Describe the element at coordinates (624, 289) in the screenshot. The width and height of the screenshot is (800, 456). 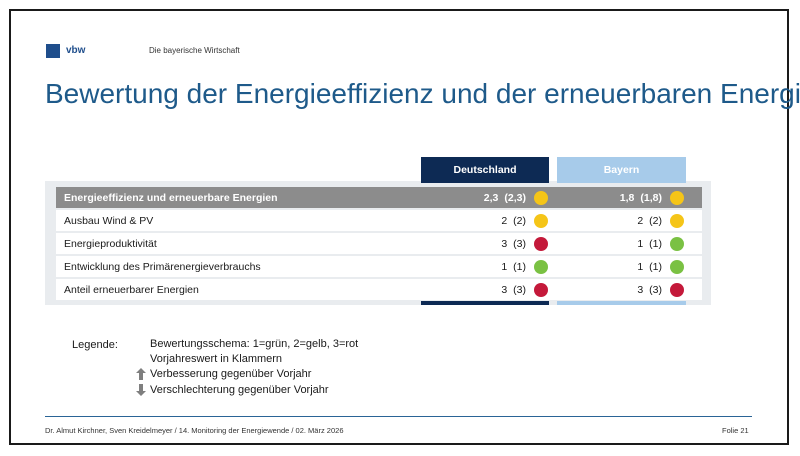
I see `bavaria-rating-cell: 3 (3)` at that location.